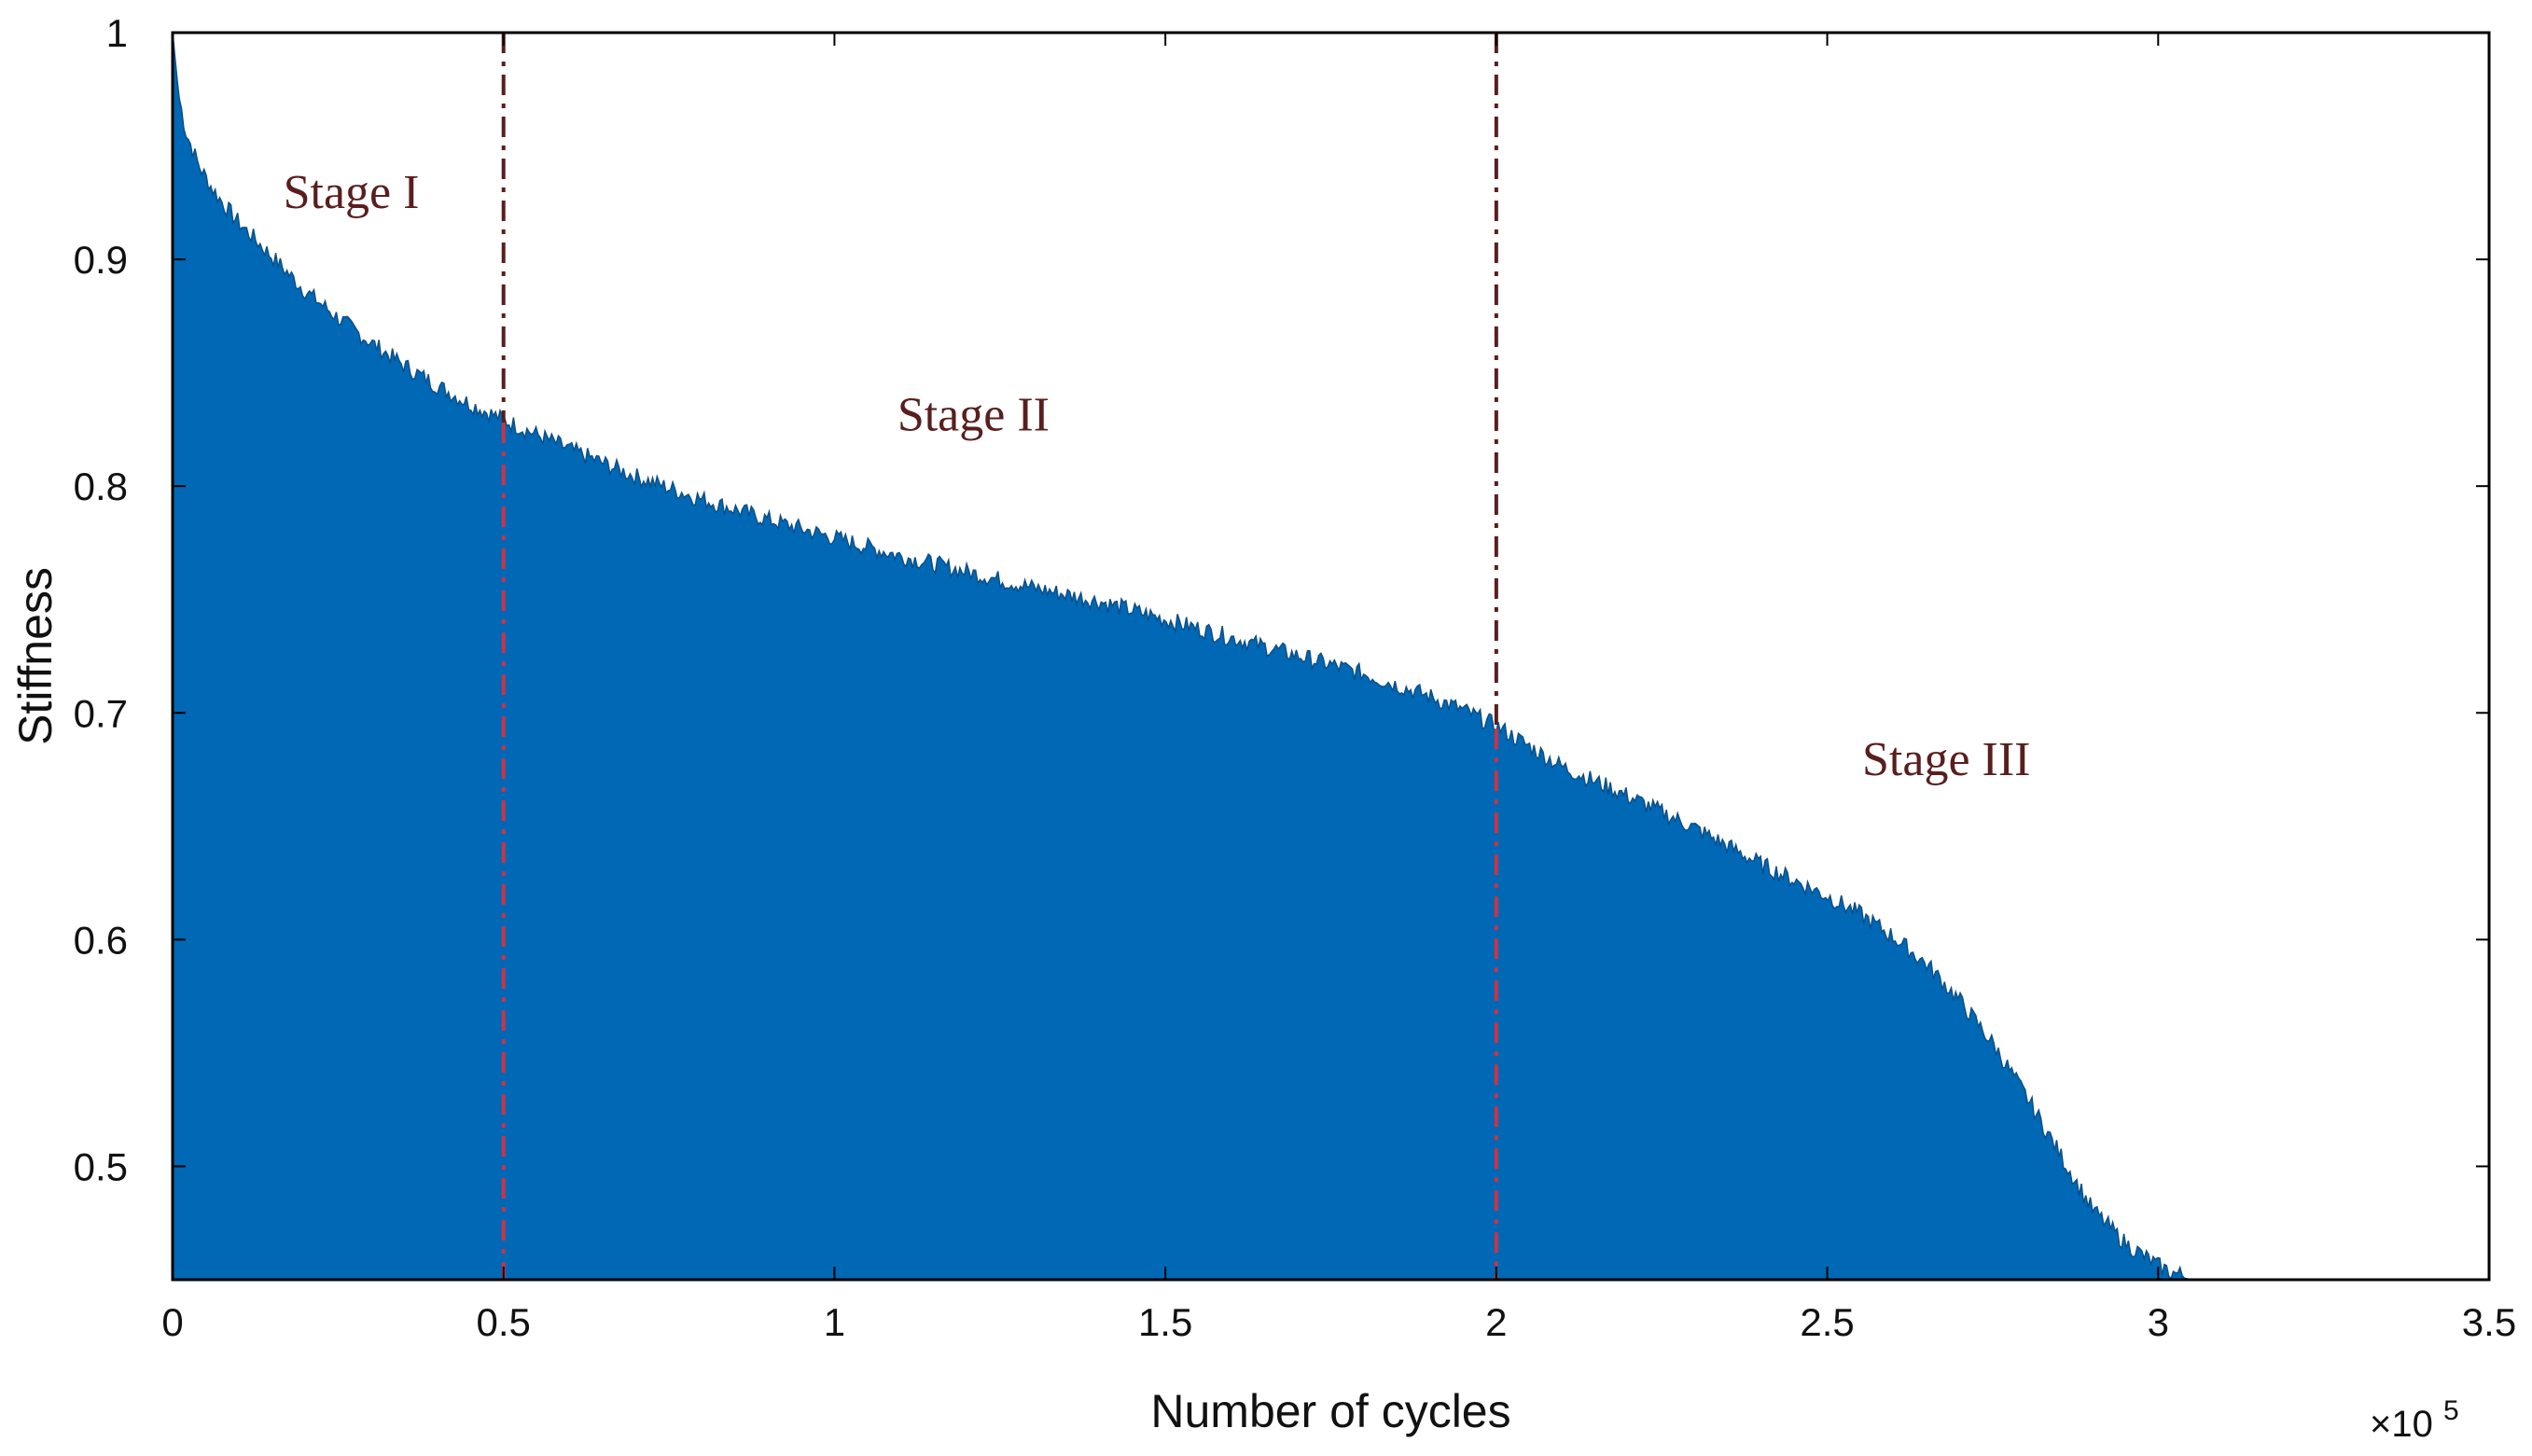  What do you see at coordinates (35, 656) in the screenshot?
I see `y-axis-label: Stiffness` at bounding box center [35, 656].